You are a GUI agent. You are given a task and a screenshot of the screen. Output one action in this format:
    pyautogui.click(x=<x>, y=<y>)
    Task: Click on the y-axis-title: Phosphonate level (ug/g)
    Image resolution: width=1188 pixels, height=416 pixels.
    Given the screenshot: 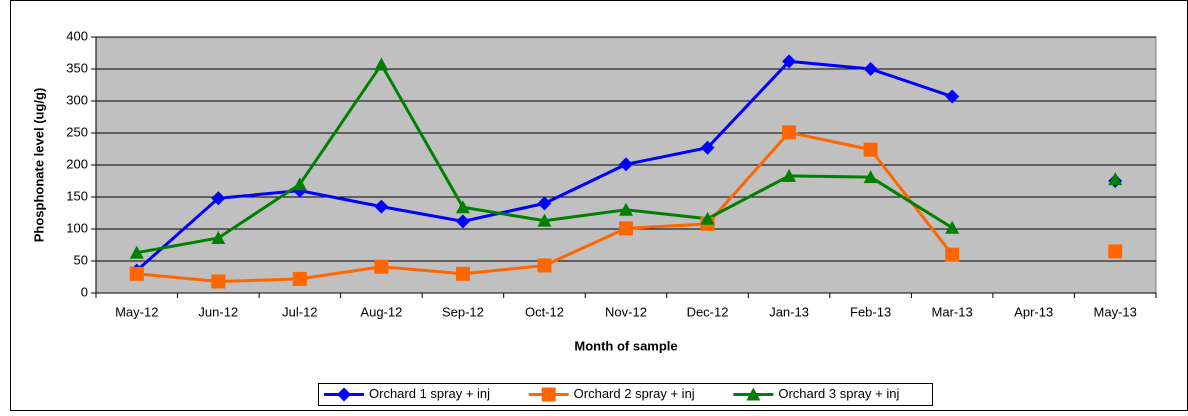 What is the action you would take?
    pyautogui.click(x=38, y=165)
    